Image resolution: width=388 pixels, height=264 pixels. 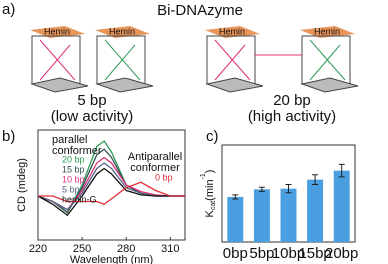 I want to click on legend-title: conformer, so click(x=77, y=151).